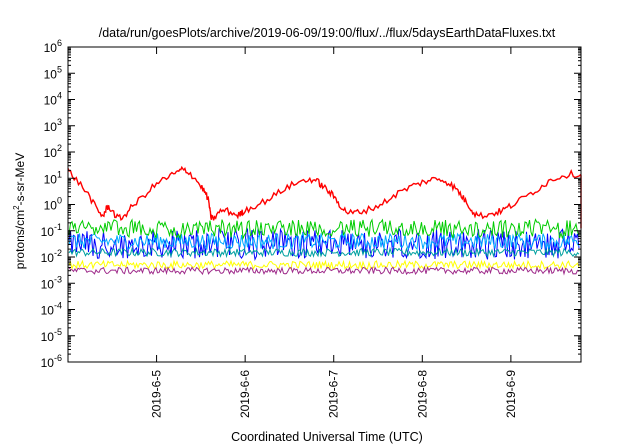  I want to click on y-axis-label: protons/cm2-s-sr-MeV, so click(19, 211).